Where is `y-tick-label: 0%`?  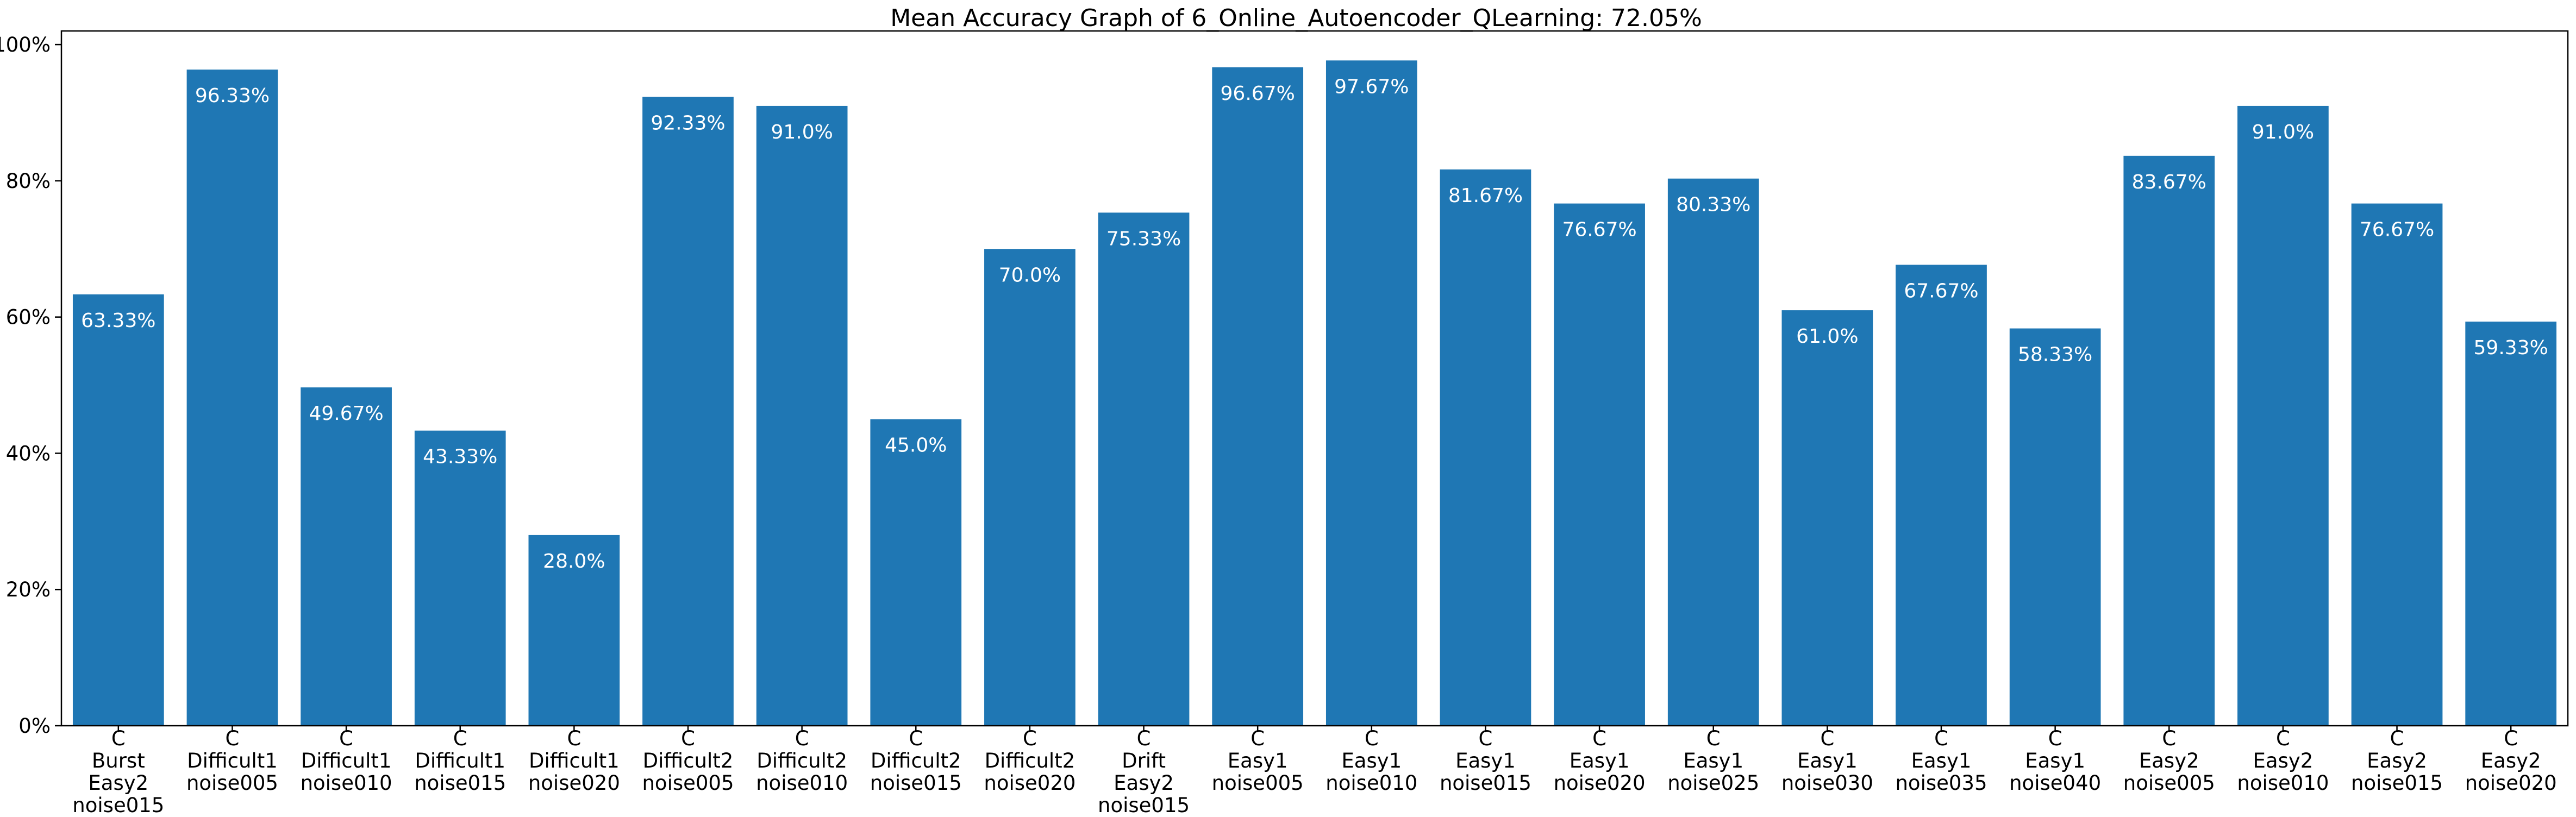
y-tick-label: 0% is located at coordinates (34, 726).